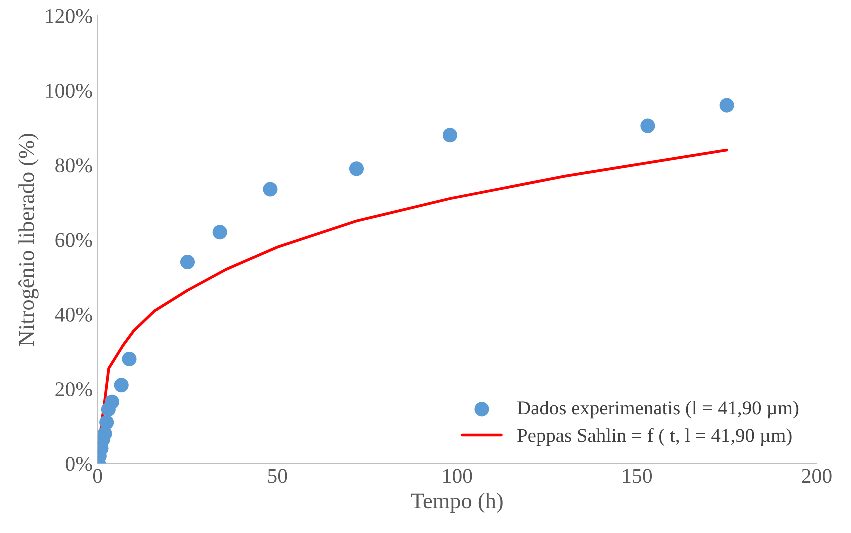  I want to click on y-tick-label: 100%, so click(69, 91).